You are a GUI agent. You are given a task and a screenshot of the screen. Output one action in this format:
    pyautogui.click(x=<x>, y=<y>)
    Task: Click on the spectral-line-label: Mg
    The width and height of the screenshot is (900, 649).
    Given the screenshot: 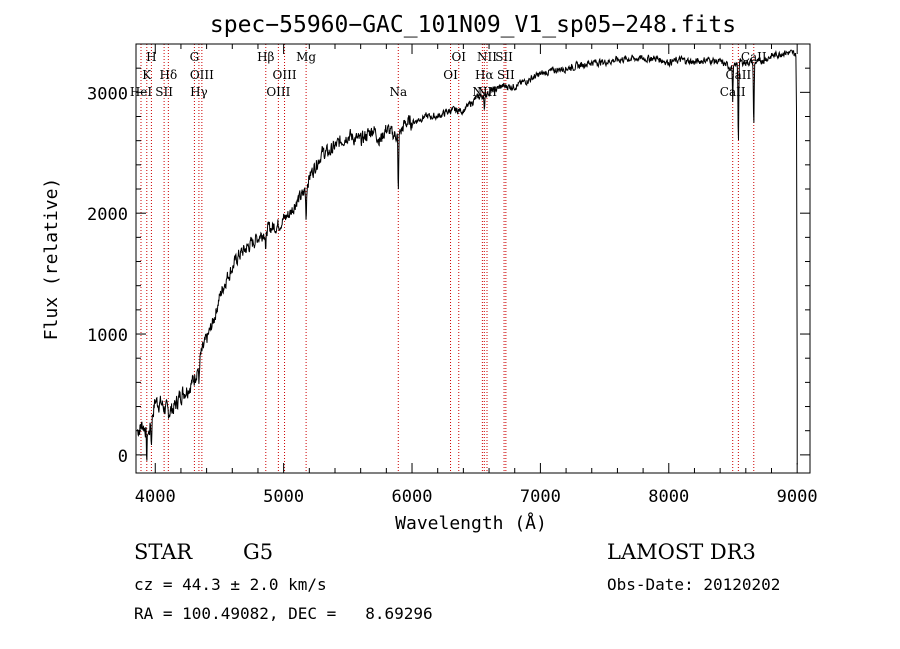 What is the action you would take?
    pyautogui.click(x=306, y=57)
    